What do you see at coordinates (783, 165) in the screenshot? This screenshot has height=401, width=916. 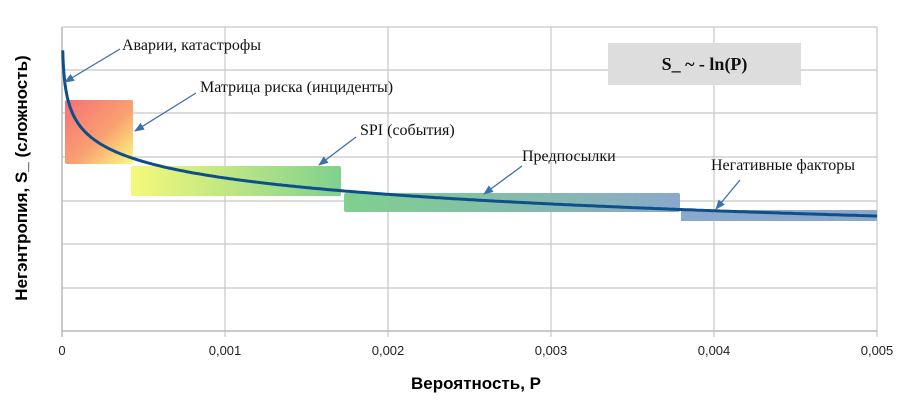 I see `annotation-negative-factors: Негативные факторы` at bounding box center [783, 165].